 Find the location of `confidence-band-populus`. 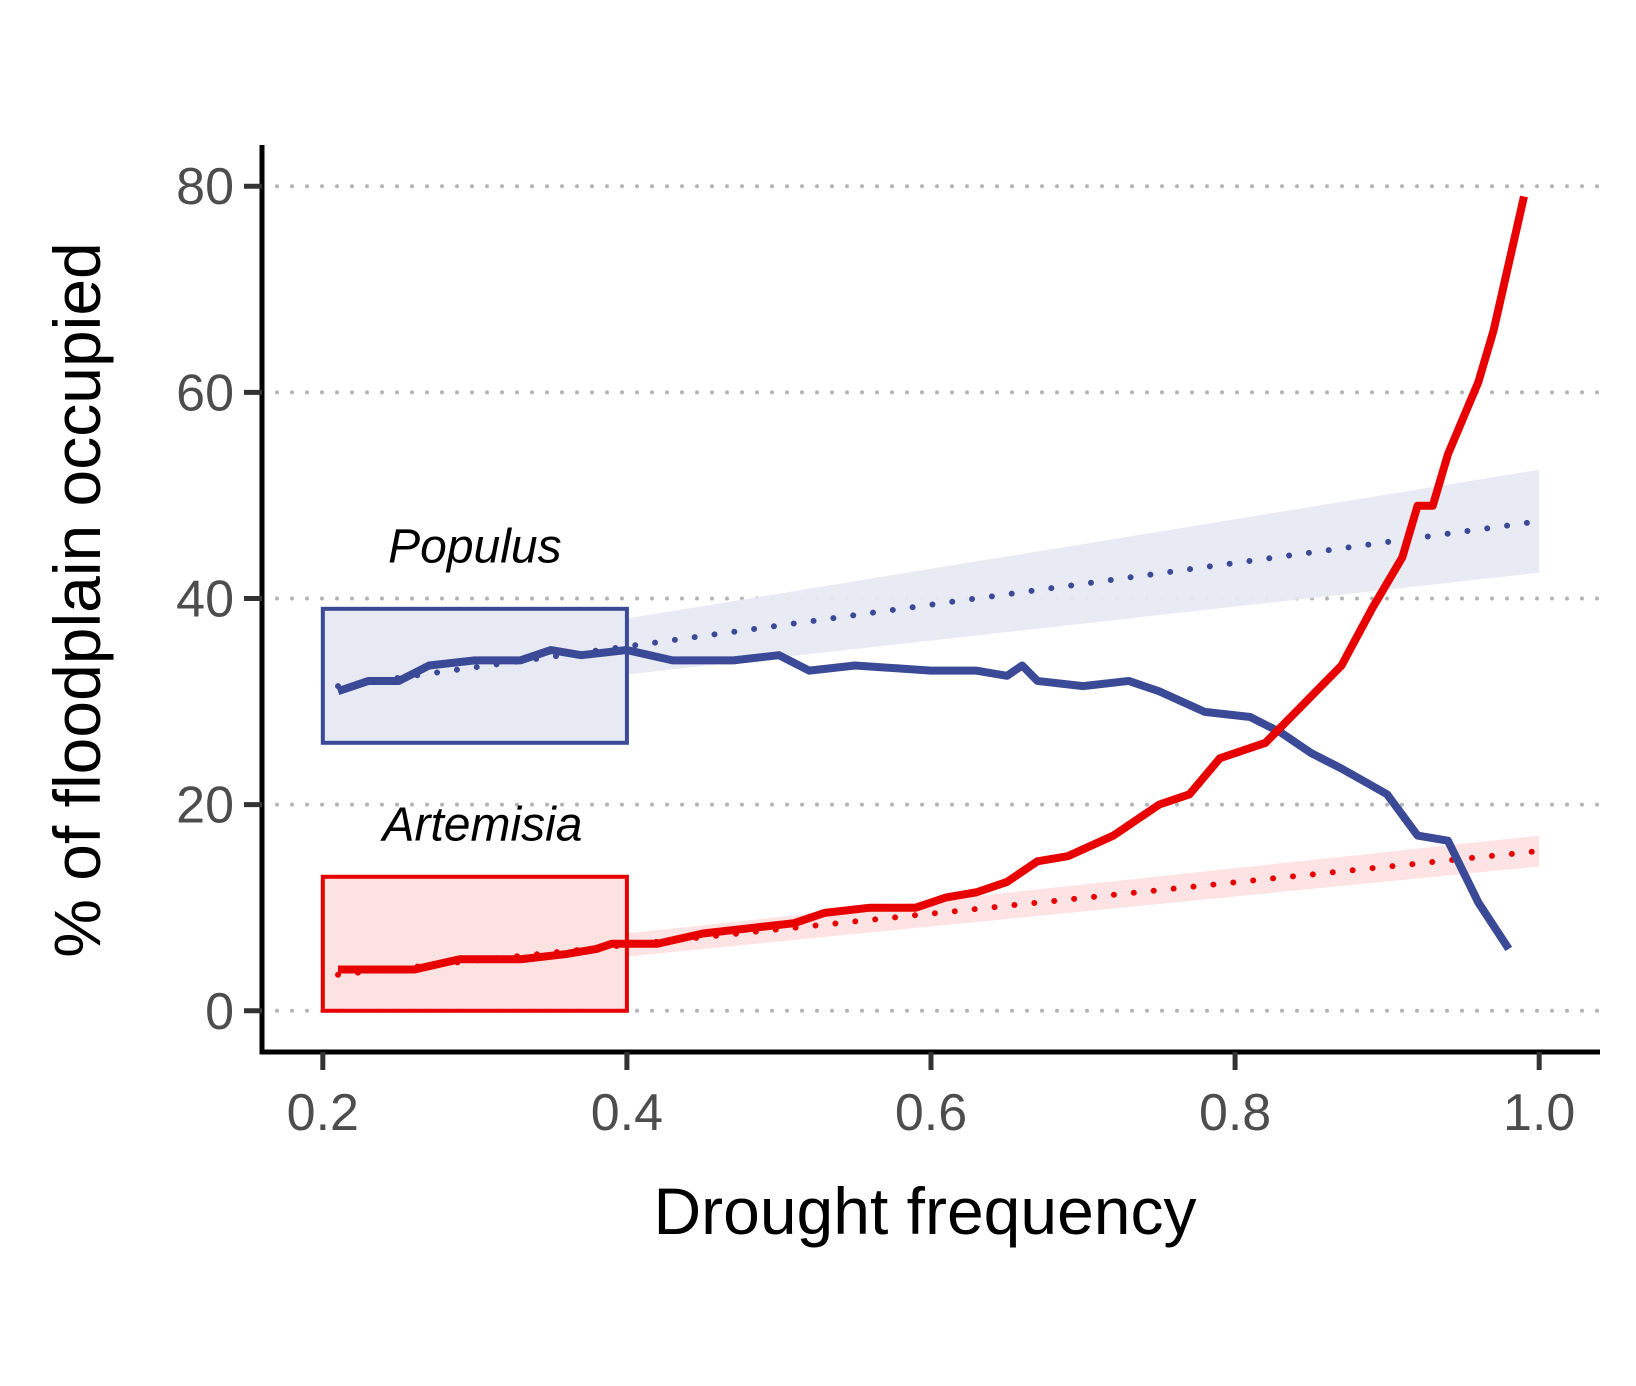

confidence-band-populus is located at coordinates (939, 588).